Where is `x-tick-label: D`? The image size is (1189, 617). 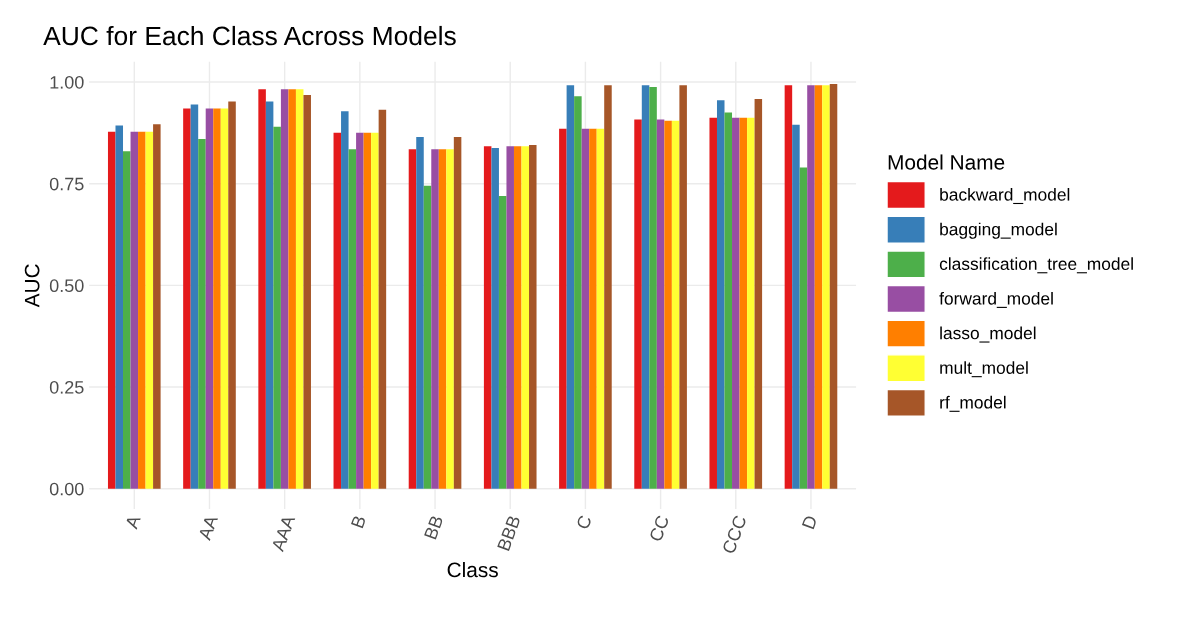
x-tick-label: D is located at coordinates (809, 522).